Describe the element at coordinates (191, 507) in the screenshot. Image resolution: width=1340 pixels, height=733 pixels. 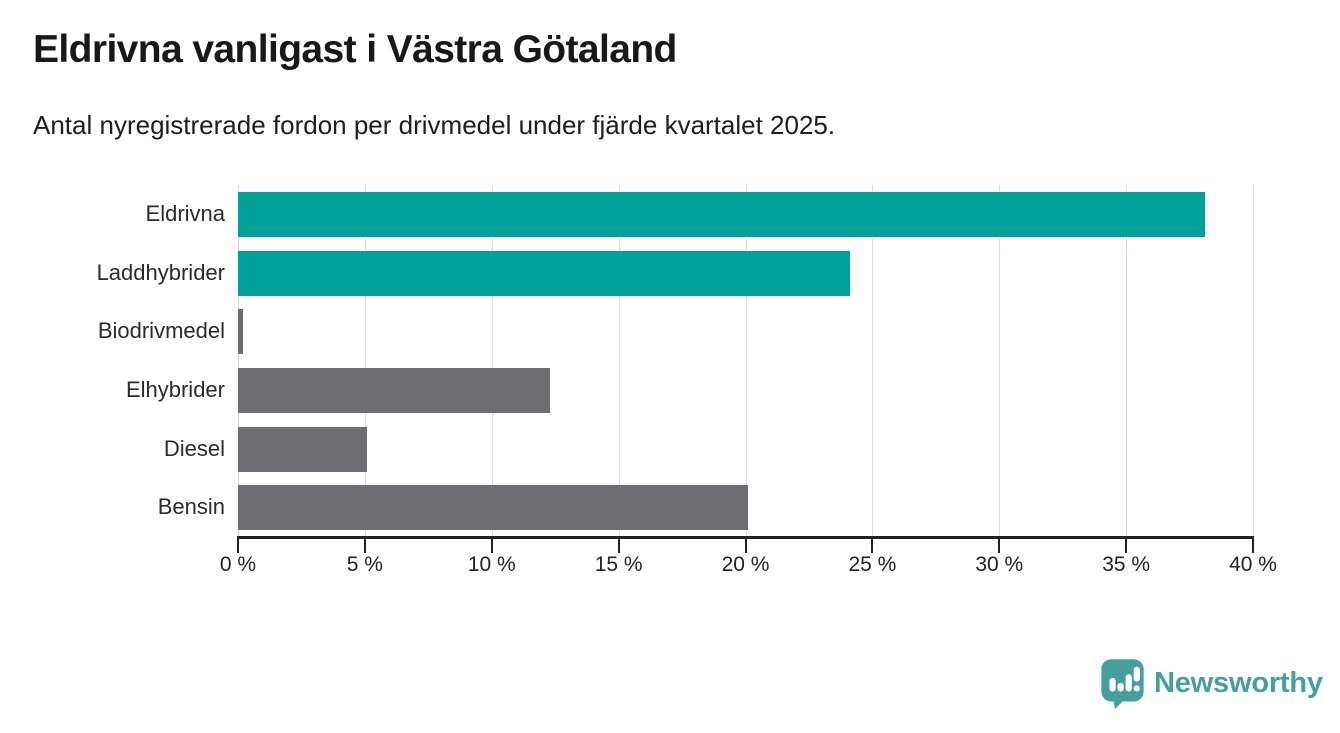
I see `category-label: Bensin` at that location.